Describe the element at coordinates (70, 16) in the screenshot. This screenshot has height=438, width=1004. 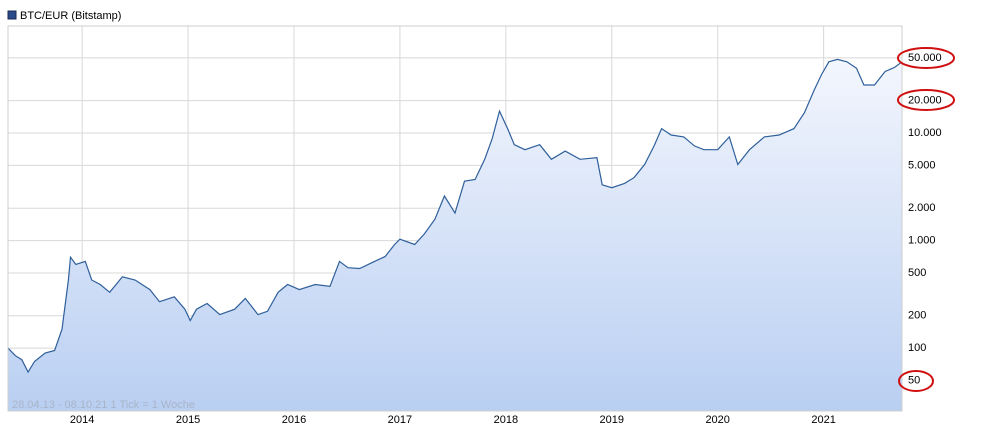
I see `legend-label: BTC/EUR (Bitstamp)` at that location.